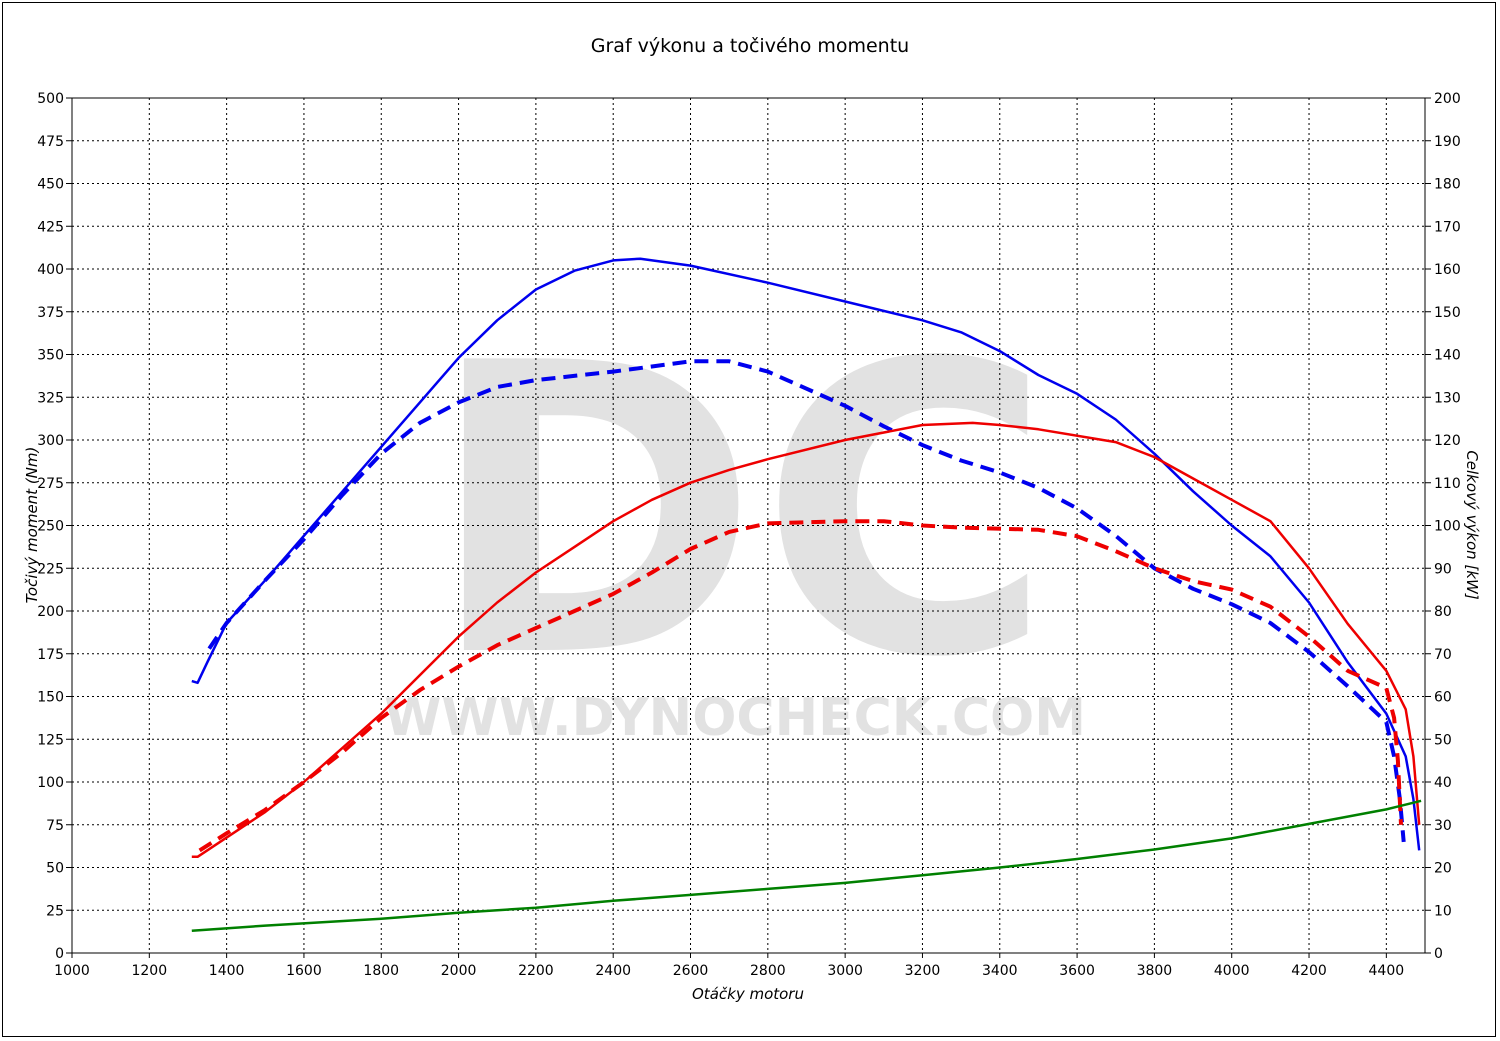  Describe the element at coordinates (1443, 612) in the screenshot. I see `y-right-tick-label: 80` at that location.